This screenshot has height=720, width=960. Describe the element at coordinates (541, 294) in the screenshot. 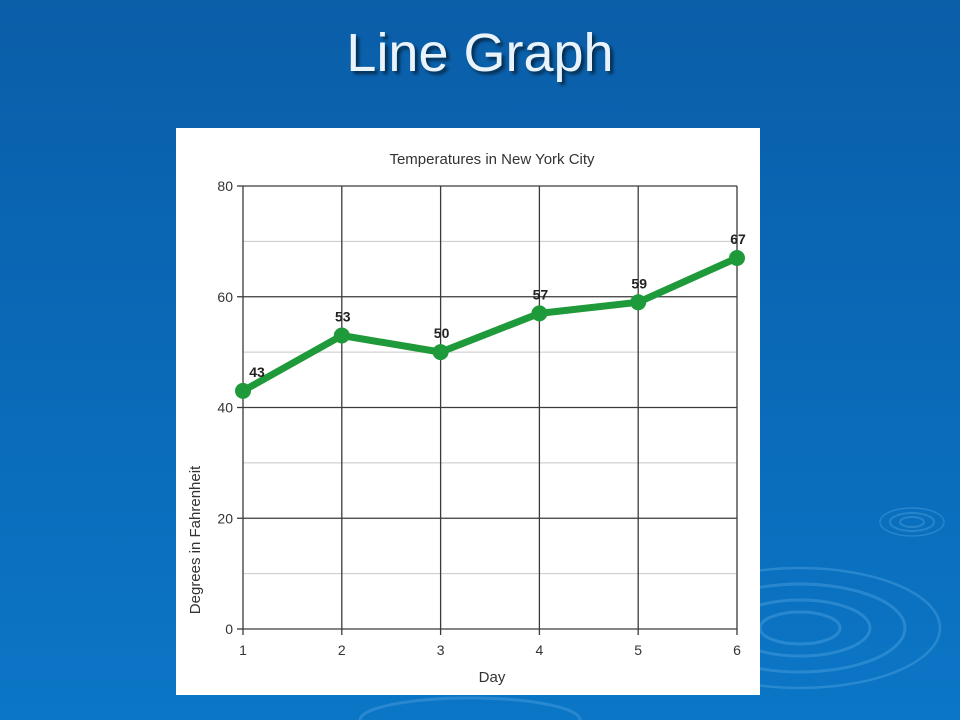

I see `data-label: 57` at that location.